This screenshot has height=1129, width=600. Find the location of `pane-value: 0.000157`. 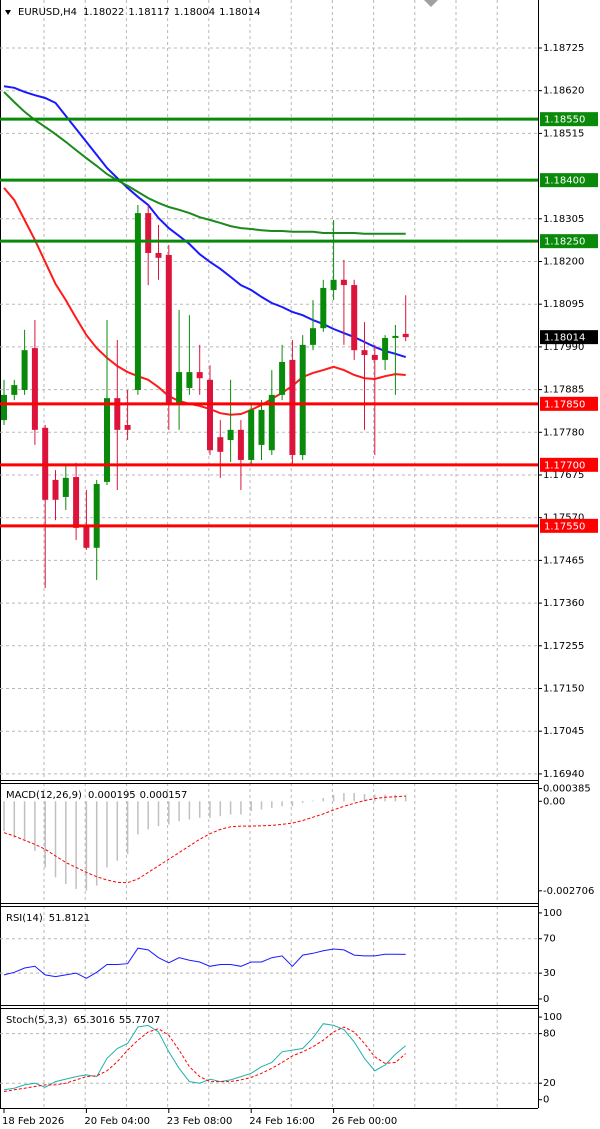

pane-value: 0.000157 is located at coordinates (164, 795).